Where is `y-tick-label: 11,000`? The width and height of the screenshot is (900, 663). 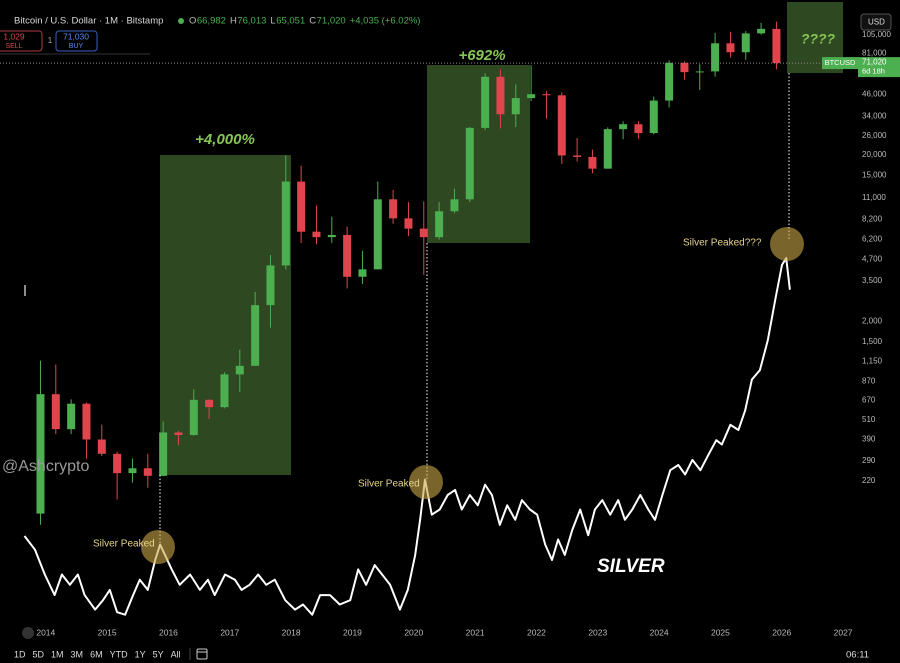
y-tick-label: 11,000 is located at coordinates (874, 197).